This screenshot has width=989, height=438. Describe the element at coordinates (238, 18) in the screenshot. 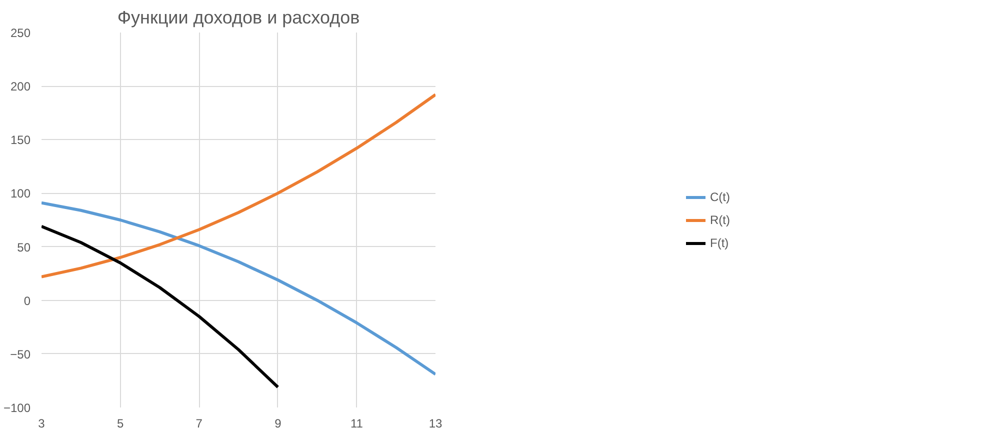

I see `chart-title: Функции доходов и расходов` at that location.